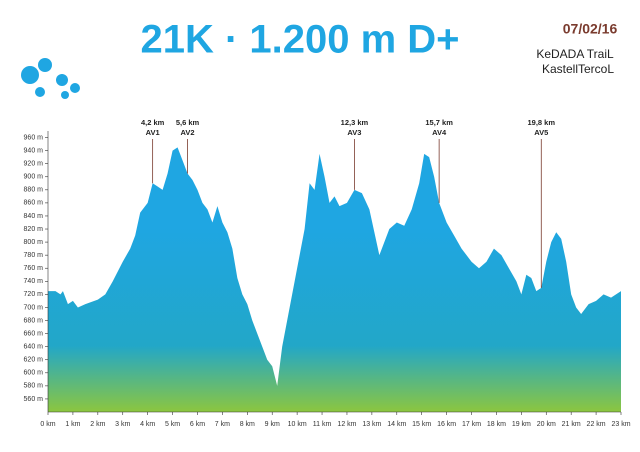 This screenshot has height=452, width=640. I want to click on x-tick-label: 17 km, so click(471, 424).